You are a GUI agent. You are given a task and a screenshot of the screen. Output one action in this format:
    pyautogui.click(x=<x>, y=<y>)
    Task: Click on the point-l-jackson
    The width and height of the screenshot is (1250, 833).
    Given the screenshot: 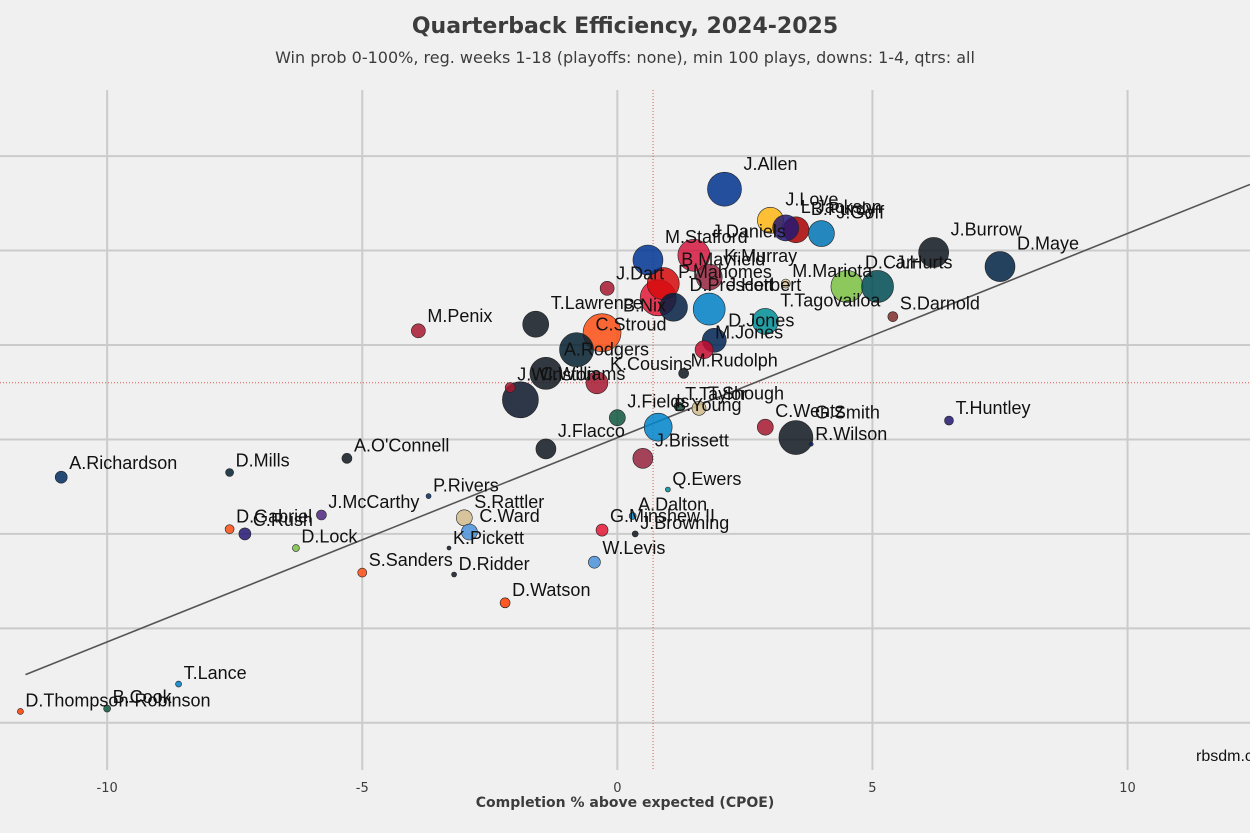 What is the action you would take?
    pyautogui.click(x=786, y=228)
    